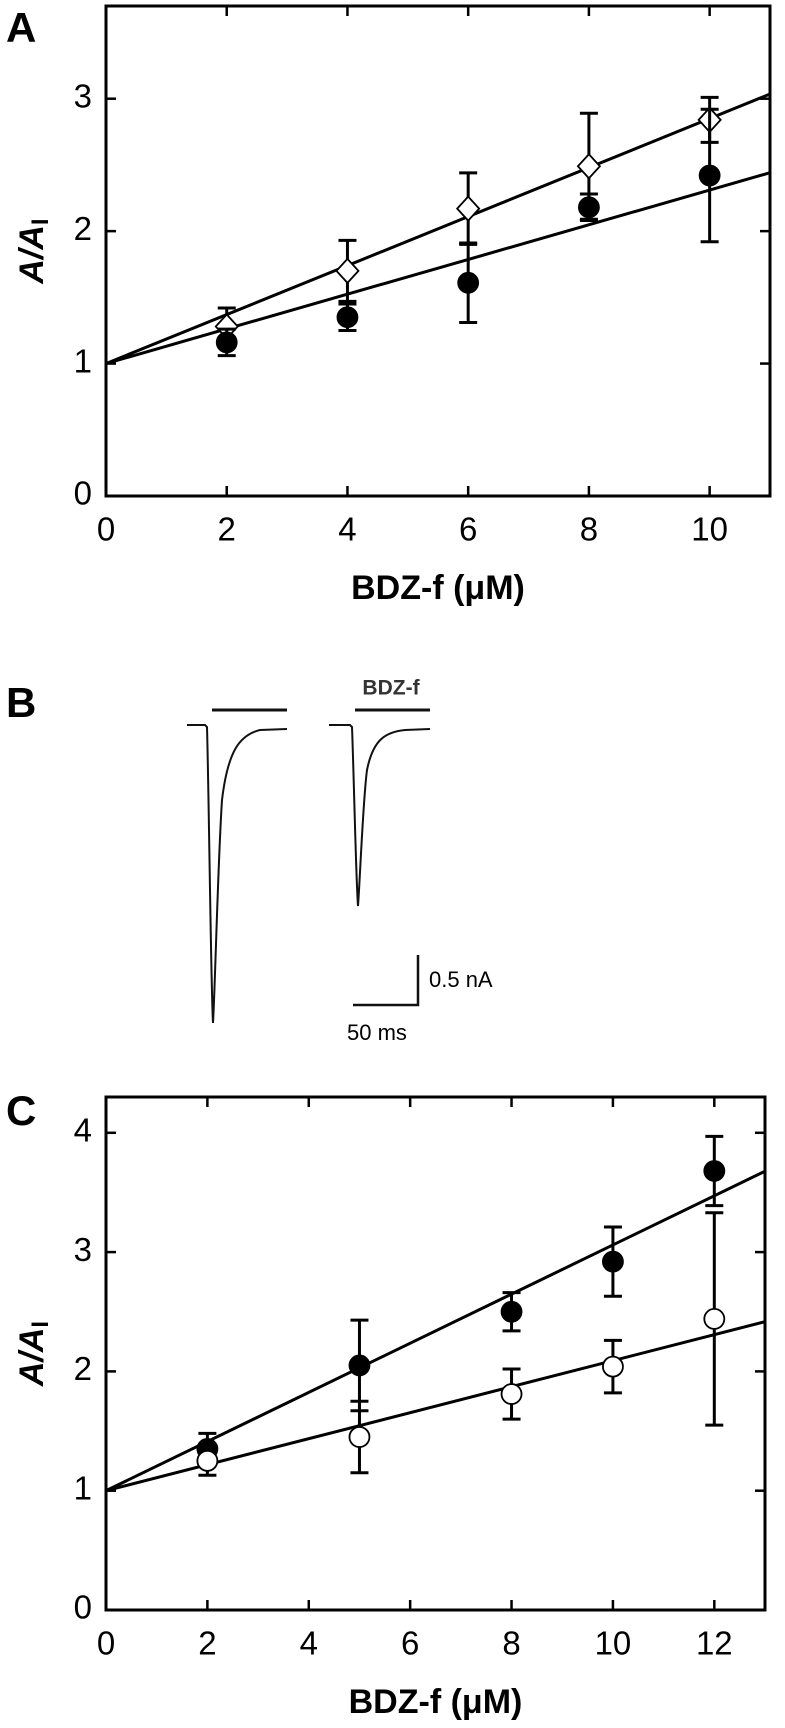 This screenshot has width=785, height=1728. Describe the element at coordinates (377, 1032) in the screenshot. I see `scale-label: 50 ms` at that location.